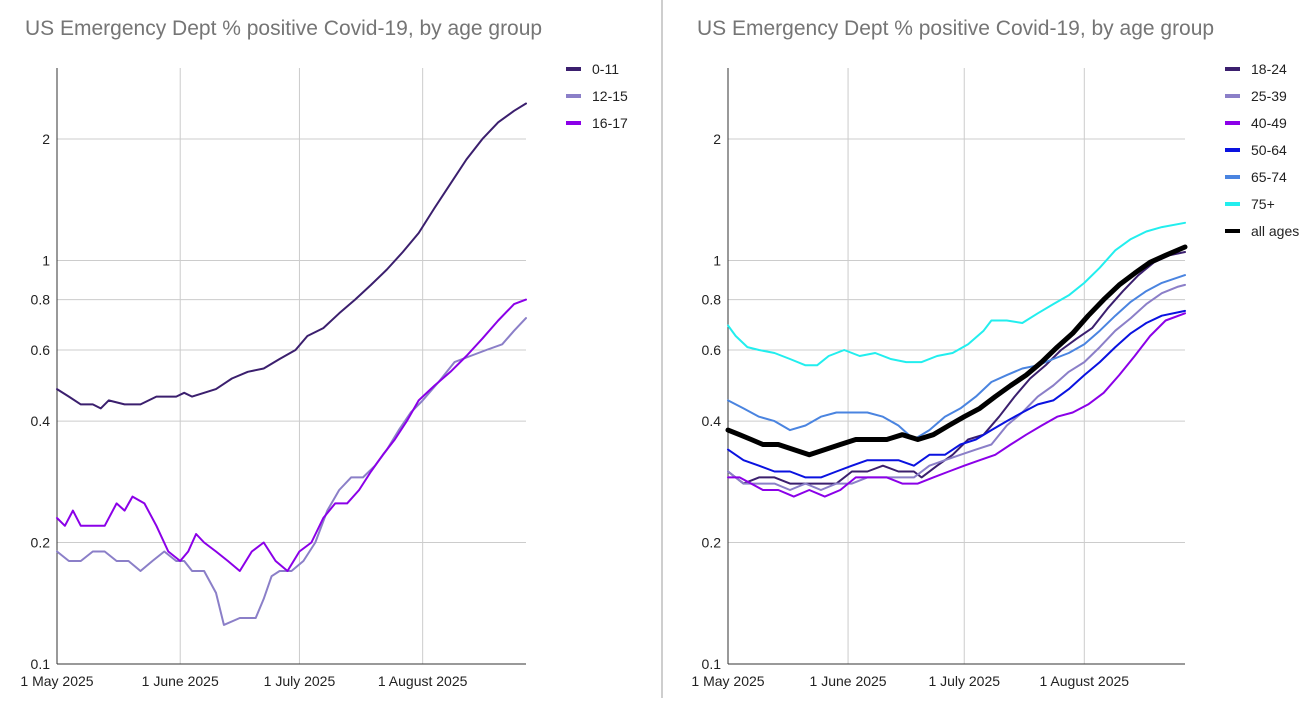  What do you see at coordinates (1269, 96) in the screenshot?
I see `legend-label-25-39: 25-39` at bounding box center [1269, 96].